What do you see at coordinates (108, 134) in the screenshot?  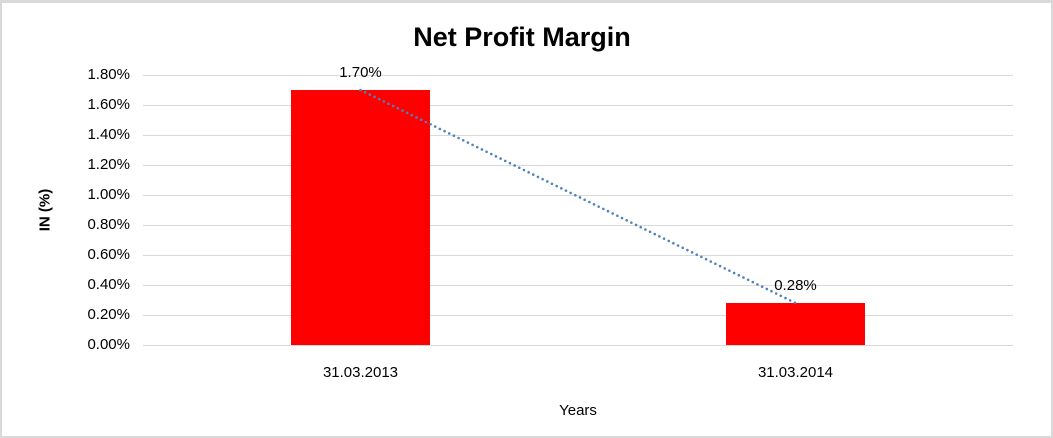 I see `y-tick-label: 1.40%` at bounding box center [108, 134].